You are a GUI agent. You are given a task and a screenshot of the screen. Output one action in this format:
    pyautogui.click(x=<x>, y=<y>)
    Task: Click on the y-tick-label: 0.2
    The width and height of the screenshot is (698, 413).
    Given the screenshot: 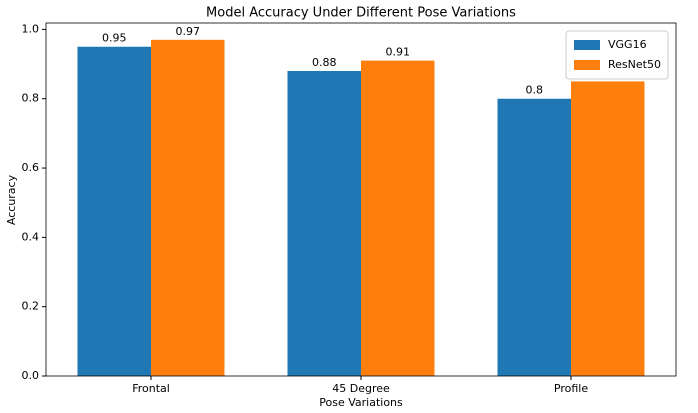 What is the action you would take?
    pyautogui.click(x=31, y=306)
    